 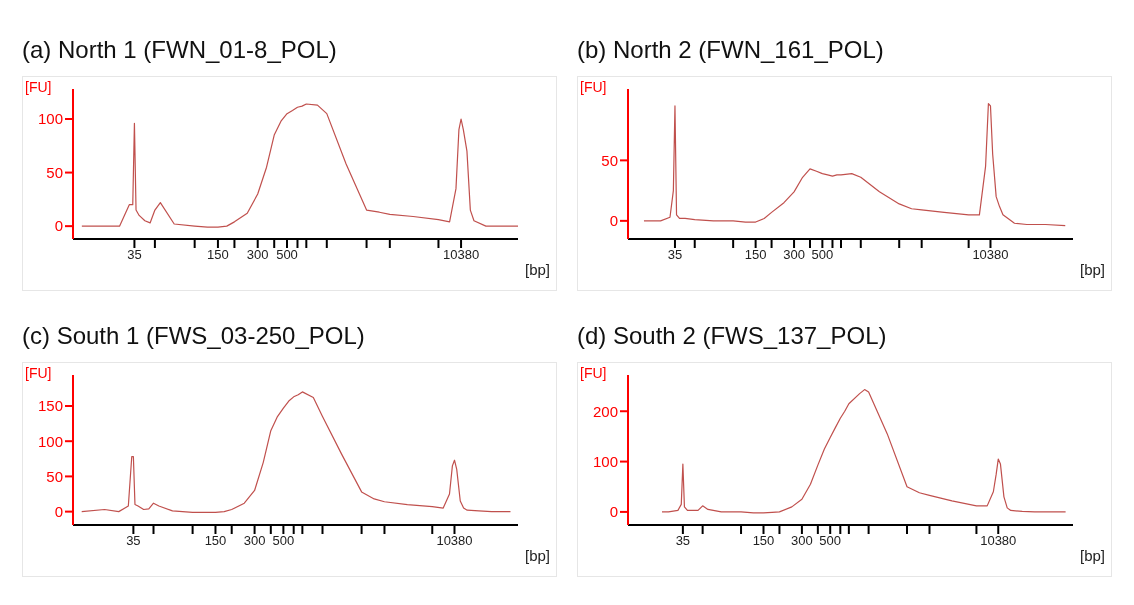 What do you see at coordinates (731, 50) in the screenshot?
I see `chart-title: (b) North 2 (FWN_161_POL)` at bounding box center [731, 50].